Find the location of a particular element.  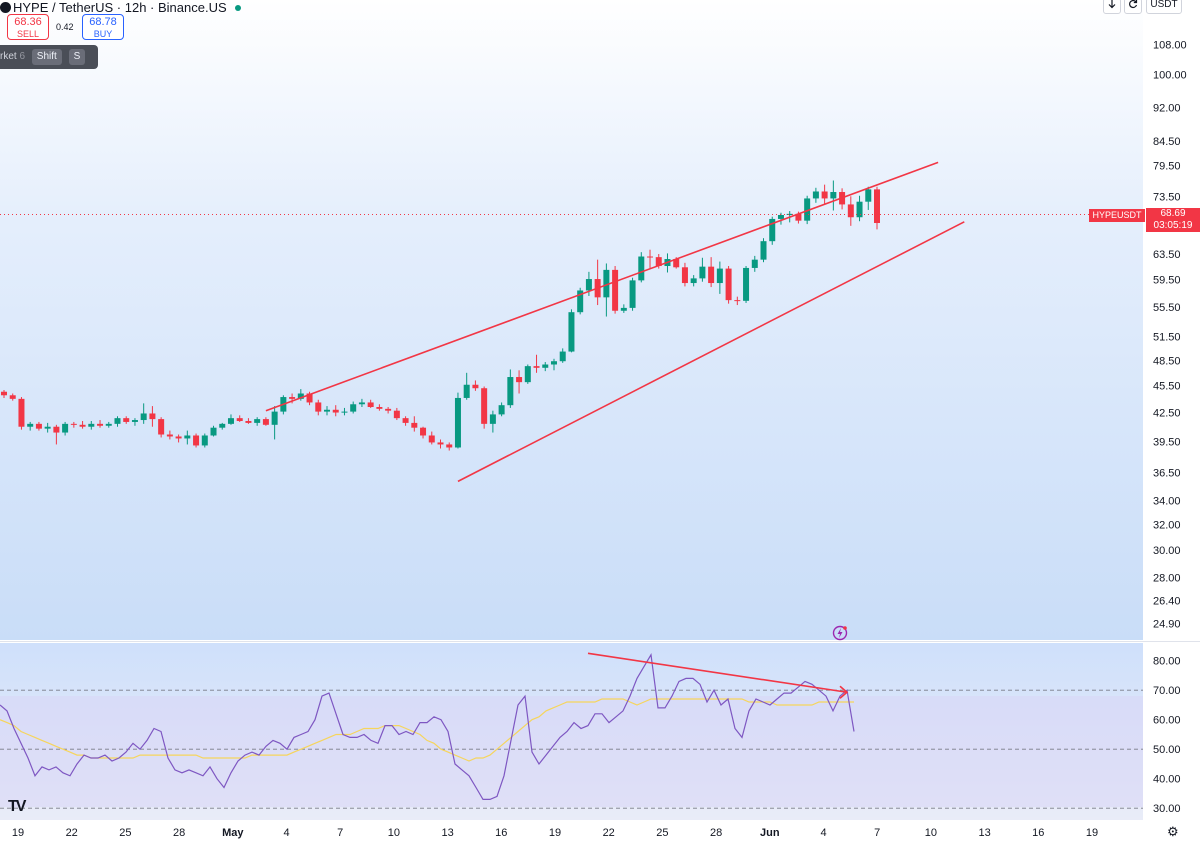

refresh-button is located at coordinates (1133, 7).